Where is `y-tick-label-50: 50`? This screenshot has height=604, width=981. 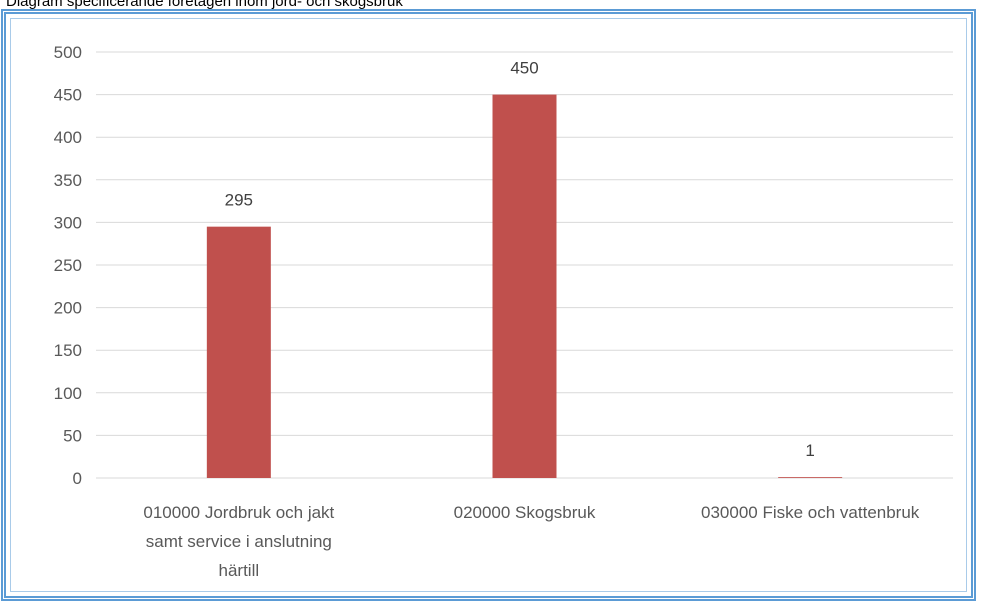 y-tick-label-50: 50 is located at coordinates (72, 435).